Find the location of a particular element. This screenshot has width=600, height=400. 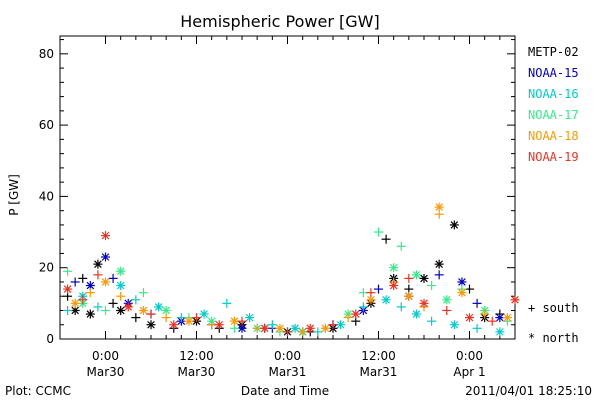

marker-legend-entry: * north is located at coordinates (553, 338).